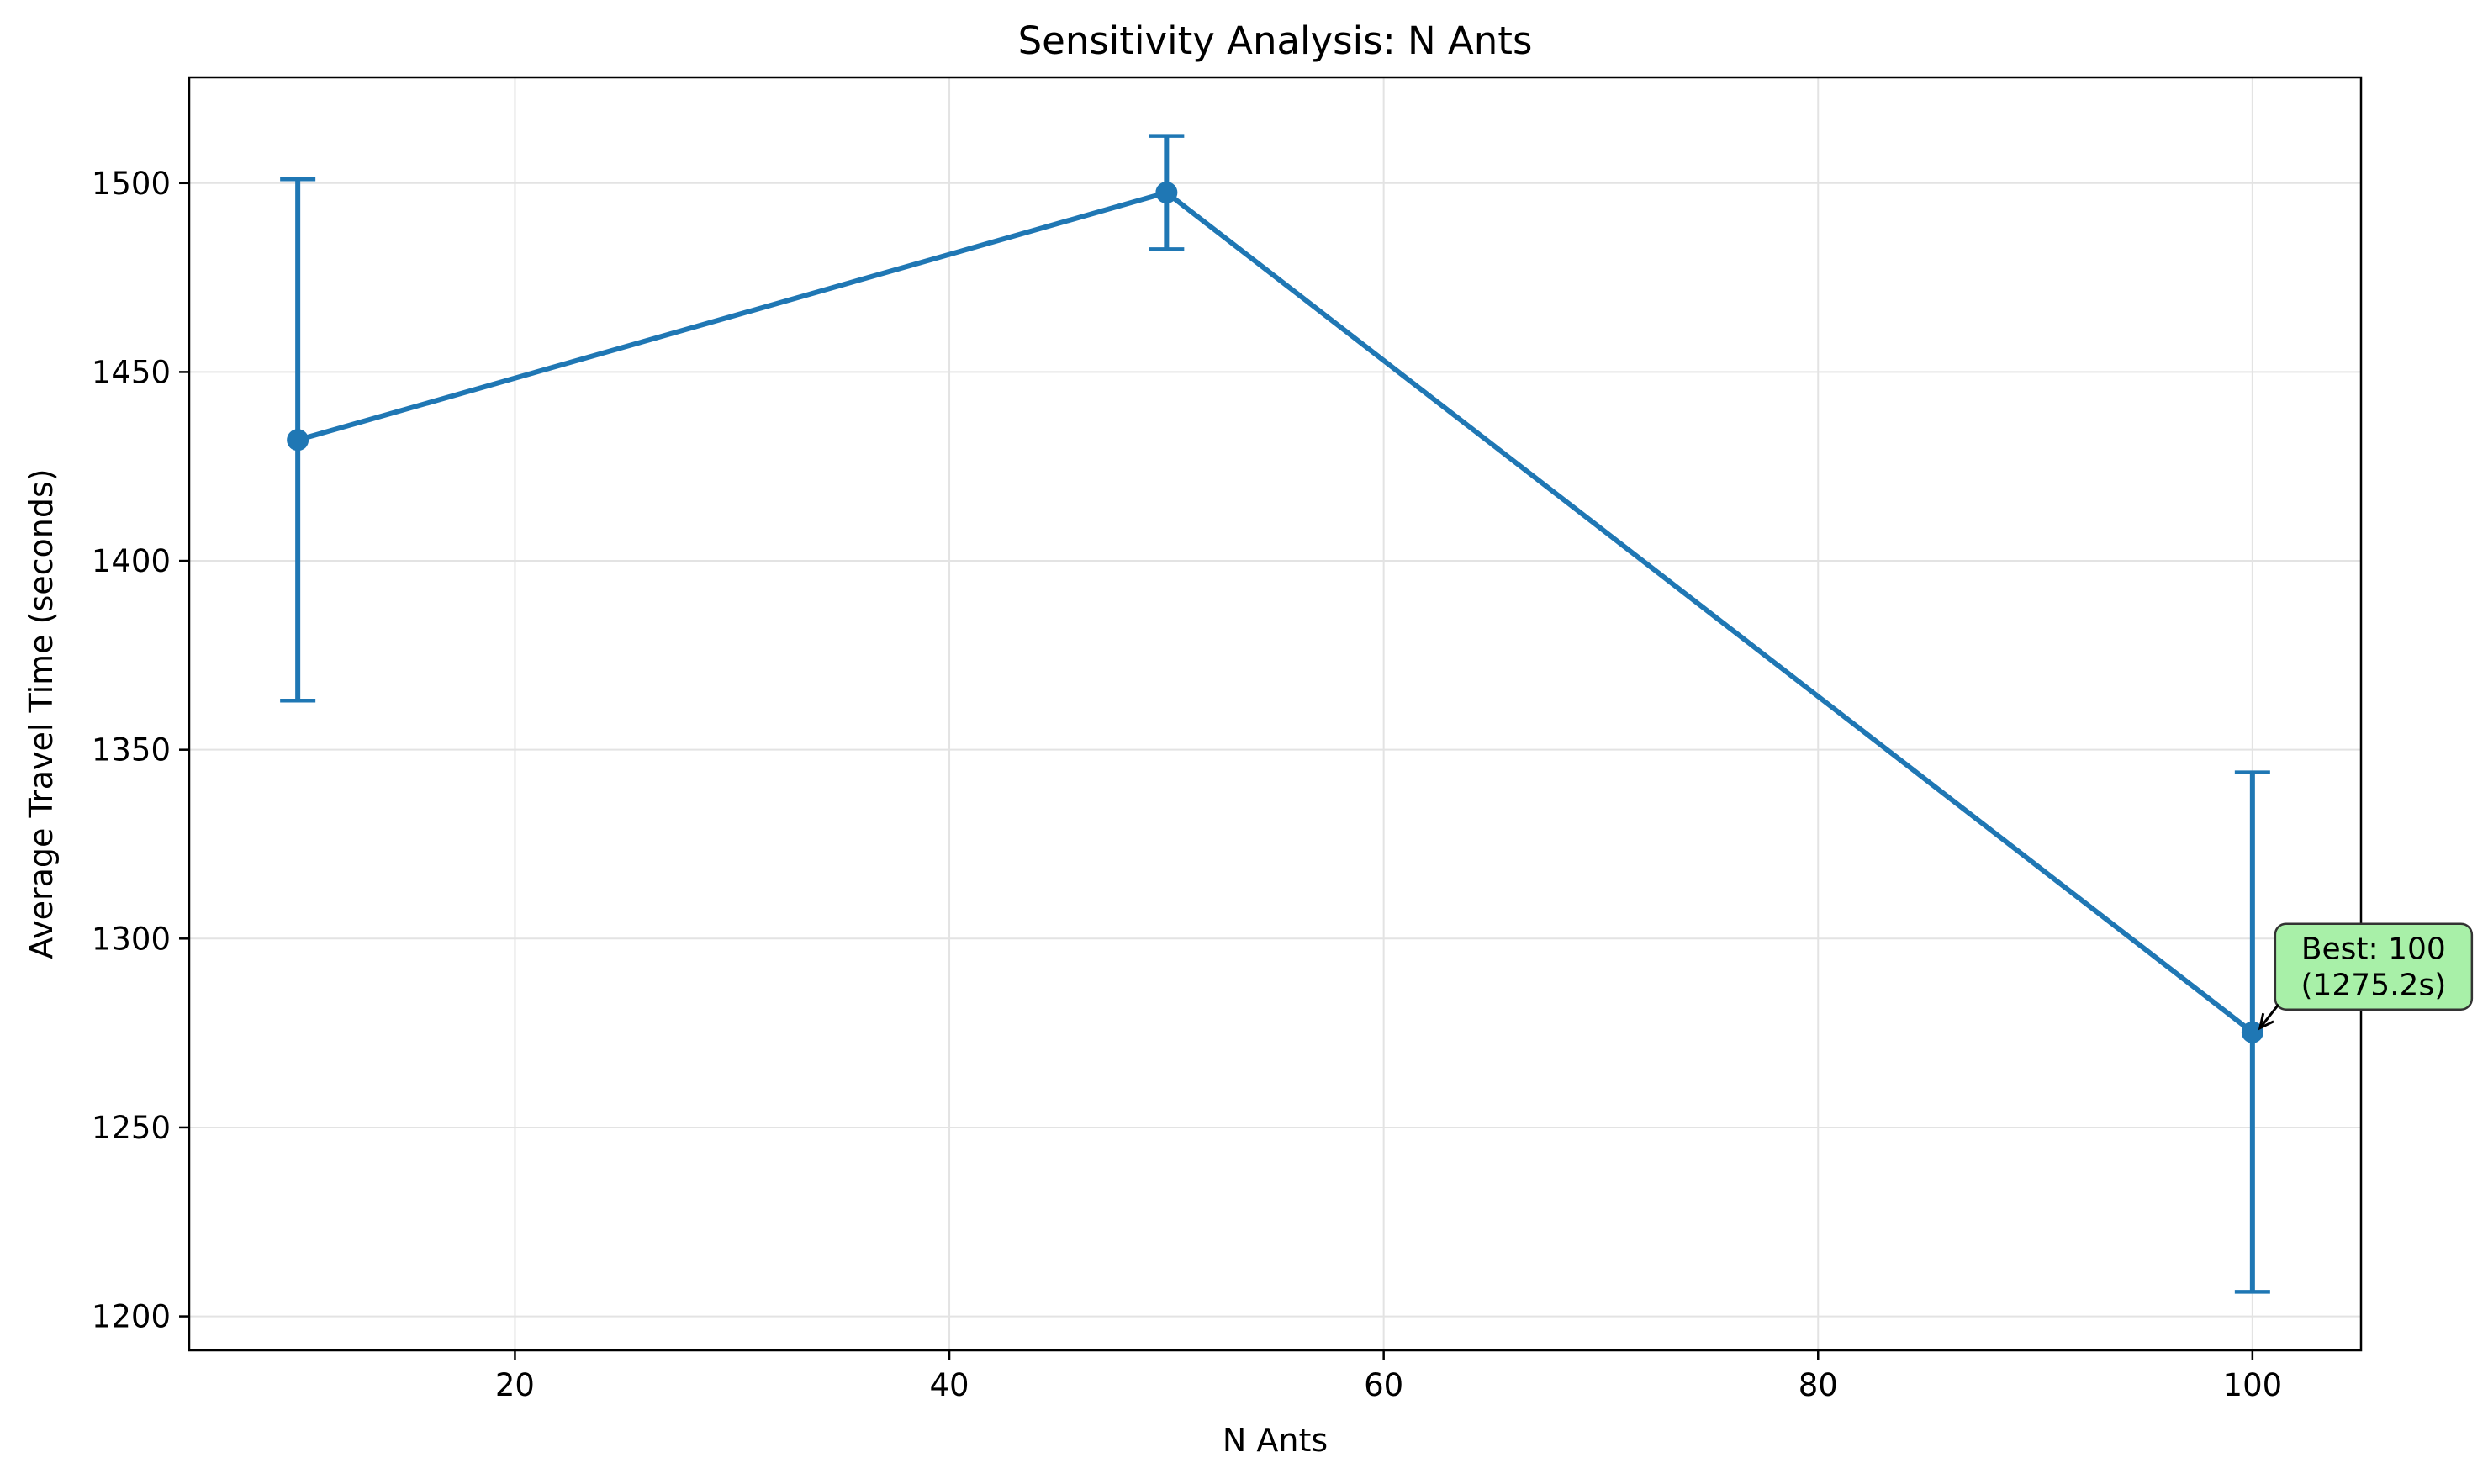  What do you see at coordinates (131, 1317) in the screenshot?
I see `y-tick-label: 1200` at bounding box center [131, 1317].